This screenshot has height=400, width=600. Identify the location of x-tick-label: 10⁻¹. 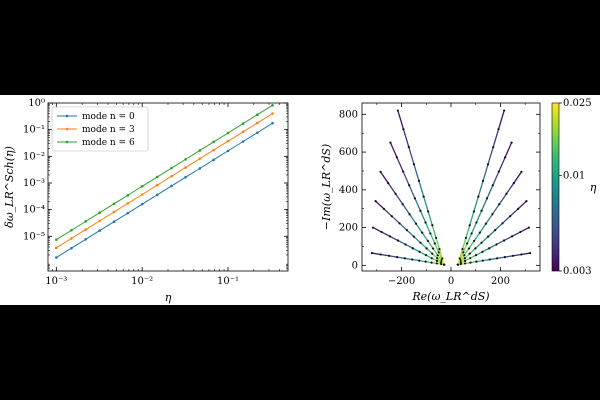
(228, 281).